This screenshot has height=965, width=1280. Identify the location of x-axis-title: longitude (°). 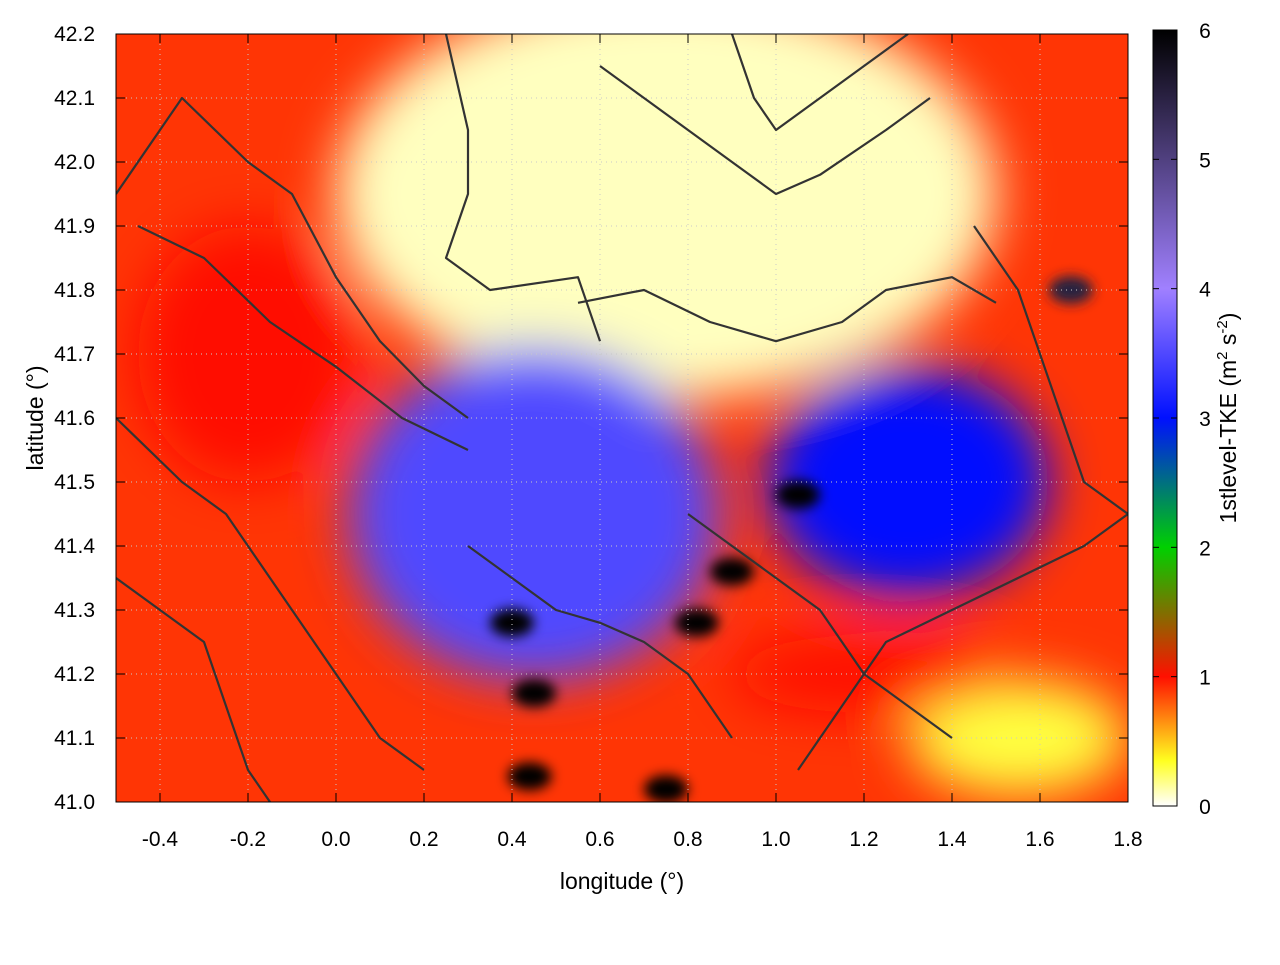
(622, 881).